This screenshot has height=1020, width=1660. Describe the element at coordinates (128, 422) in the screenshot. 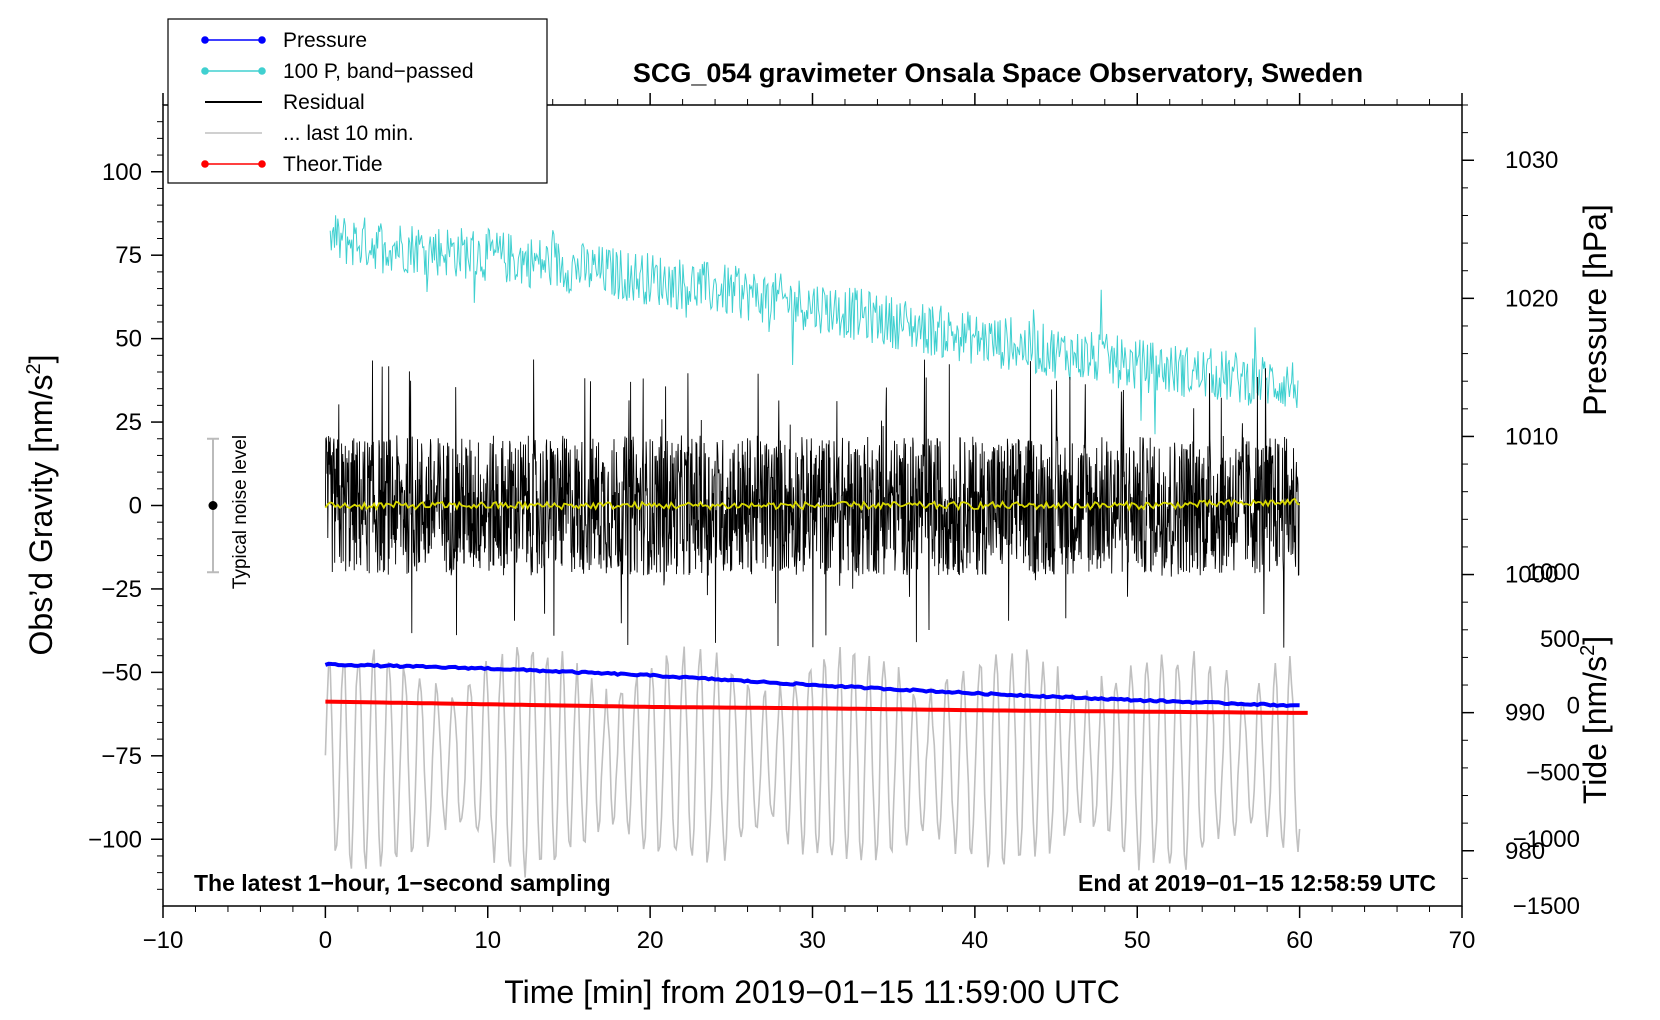

I see `y-tick-label: 25` at that location.